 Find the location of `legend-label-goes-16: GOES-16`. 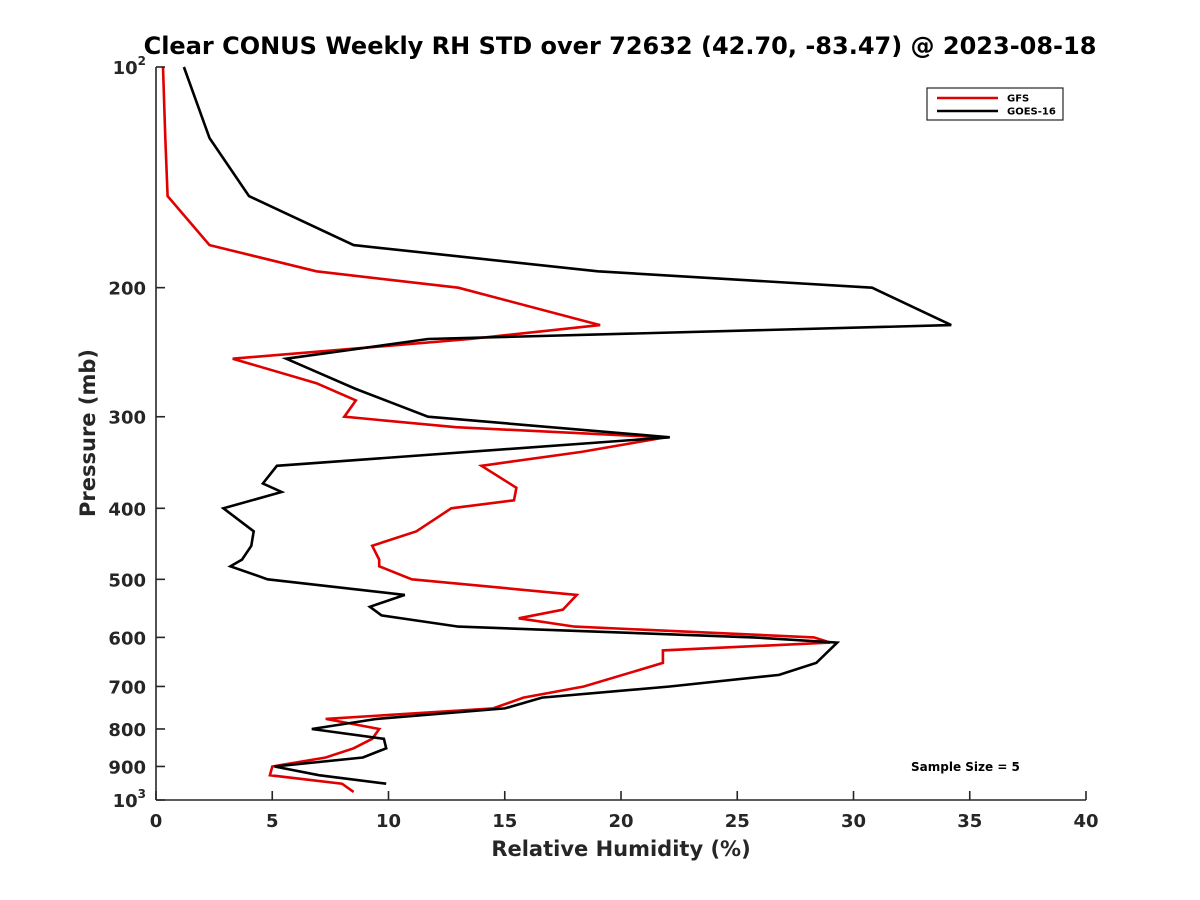

legend-label-goes-16: GOES-16 is located at coordinates (1031, 112).